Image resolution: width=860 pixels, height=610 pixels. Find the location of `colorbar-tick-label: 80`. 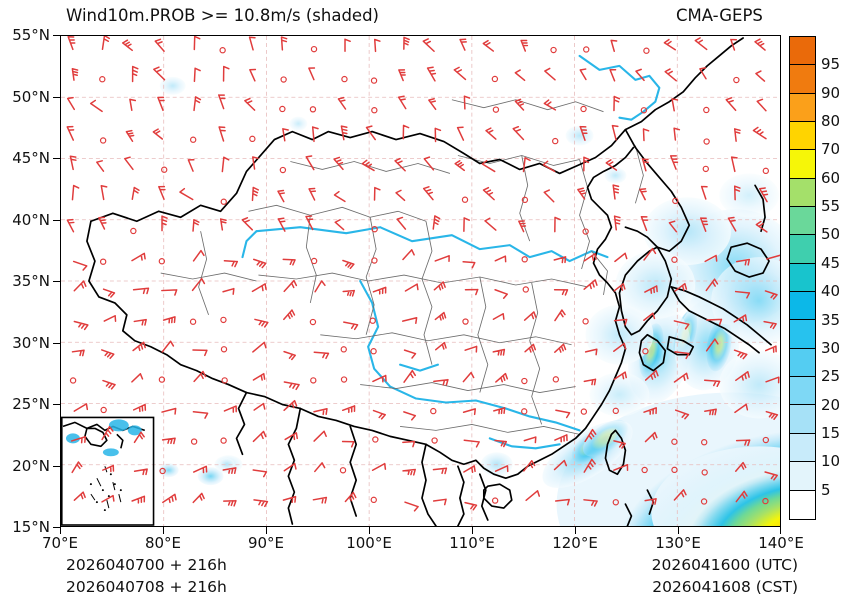

colorbar-tick-label: 80 is located at coordinates (831, 121).